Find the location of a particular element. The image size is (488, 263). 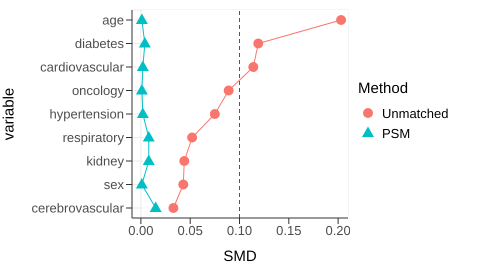

y-tick-label: oncology is located at coordinates (98, 90).